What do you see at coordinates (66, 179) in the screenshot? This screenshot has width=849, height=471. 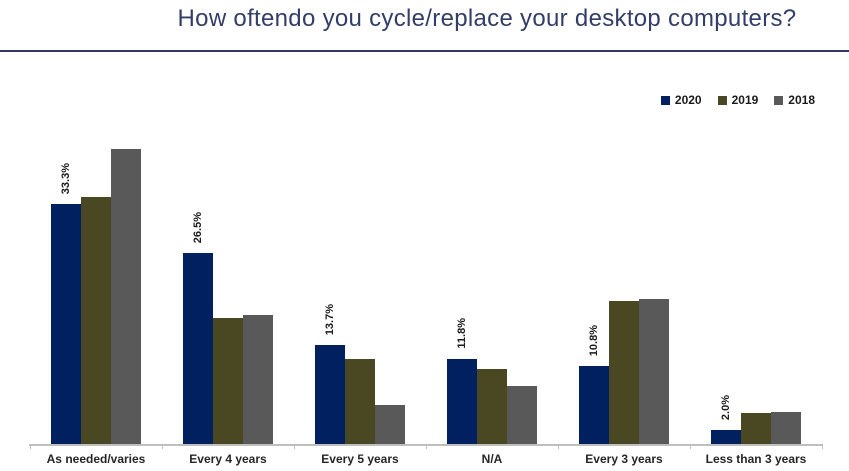 I see `bar-value-label: 33.3%` at bounding box center [66, 179].